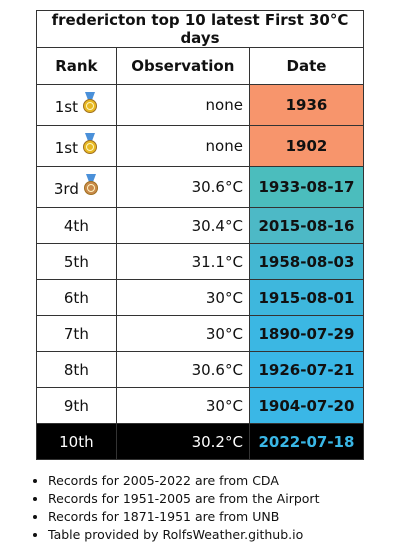 This screenshot has width=400, height=558. I want to click on date-cell: 1926-07-21, so click(306, 369).